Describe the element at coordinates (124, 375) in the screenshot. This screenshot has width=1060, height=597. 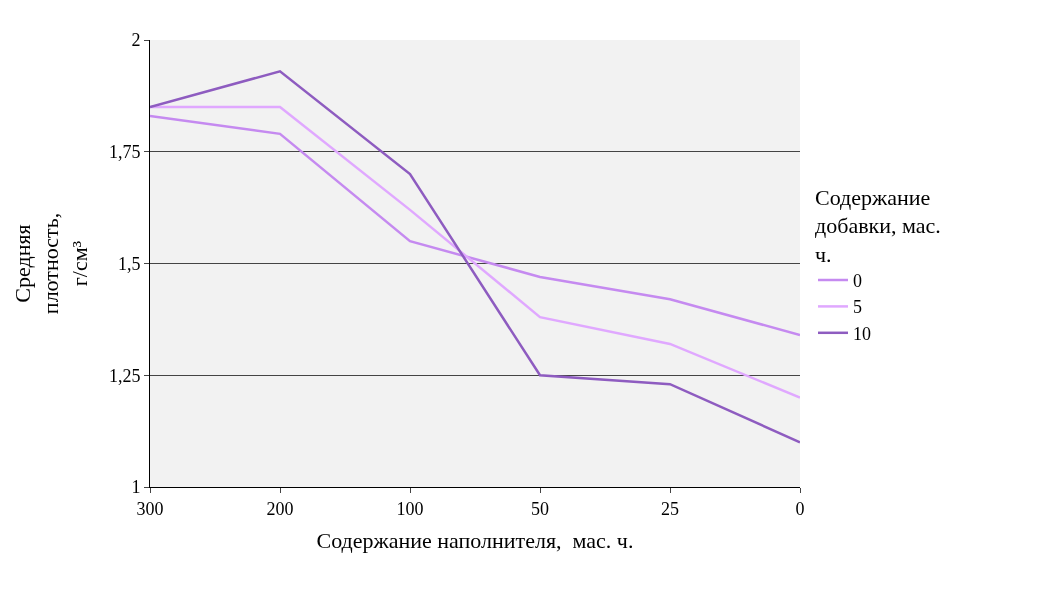
I see `y-tick-label: 1,25` at that location.